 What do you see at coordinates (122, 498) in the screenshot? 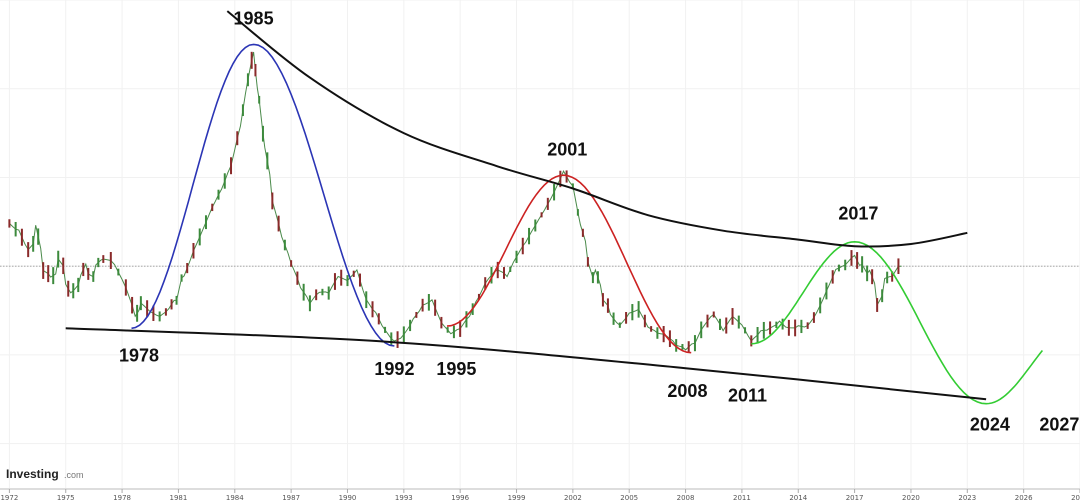
I see `x-tick-label: 1978` at bounding box center [122, 498].